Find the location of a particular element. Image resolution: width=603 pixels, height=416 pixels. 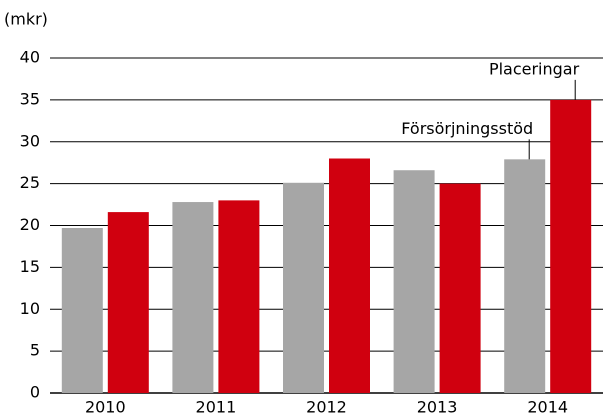

y-tick-label: 20 is located at coordinates (30, 224).